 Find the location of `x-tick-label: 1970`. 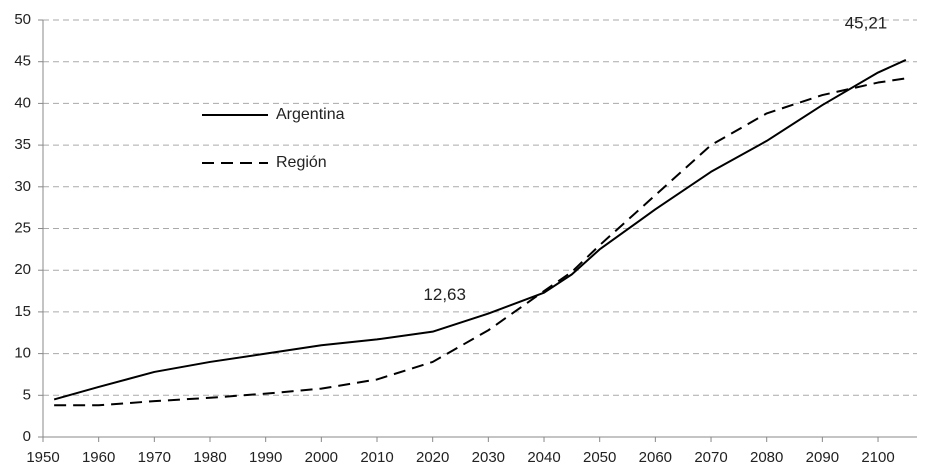

x-tick-label: 1970 is located at coordinates (154, 457).